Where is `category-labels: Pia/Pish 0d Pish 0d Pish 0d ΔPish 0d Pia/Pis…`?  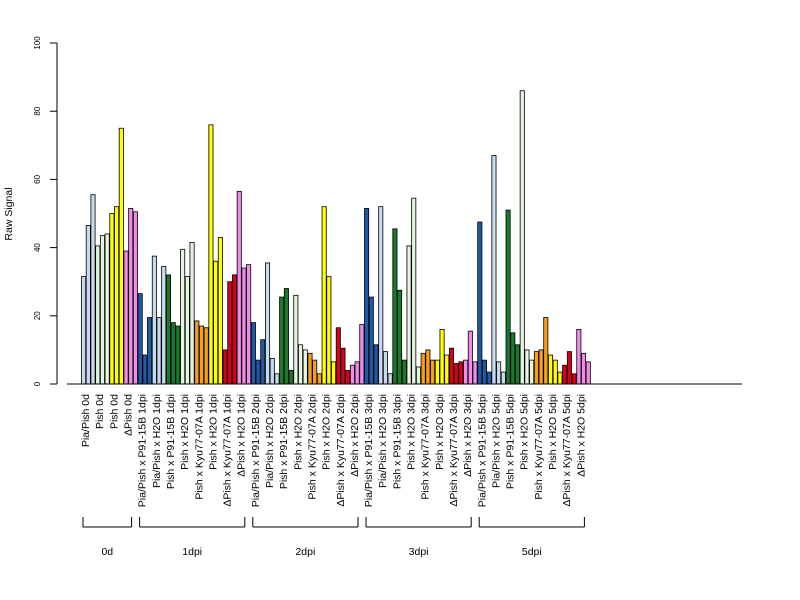 category-labels: Pia/Pish 0d Pish 0d Pish 0d ΔPish 0d Pia/Pis… is located at coordinates (333, 450).